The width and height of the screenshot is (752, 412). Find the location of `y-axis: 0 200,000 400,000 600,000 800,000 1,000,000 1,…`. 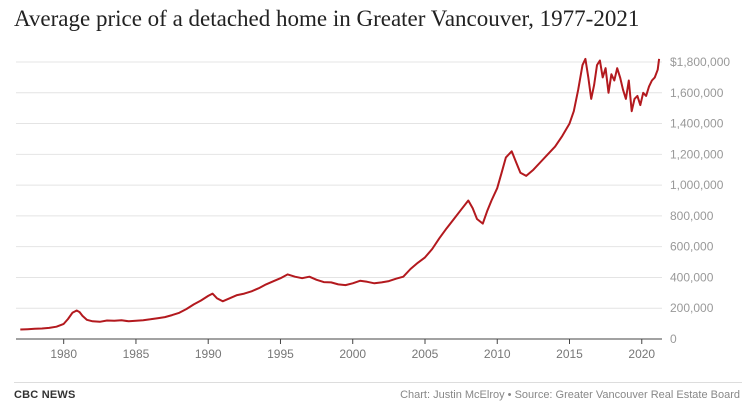

y-axis: 0 200,000 400,000 600,000 800,000 1,000,000 1,… is located at coordinates (700, 200).